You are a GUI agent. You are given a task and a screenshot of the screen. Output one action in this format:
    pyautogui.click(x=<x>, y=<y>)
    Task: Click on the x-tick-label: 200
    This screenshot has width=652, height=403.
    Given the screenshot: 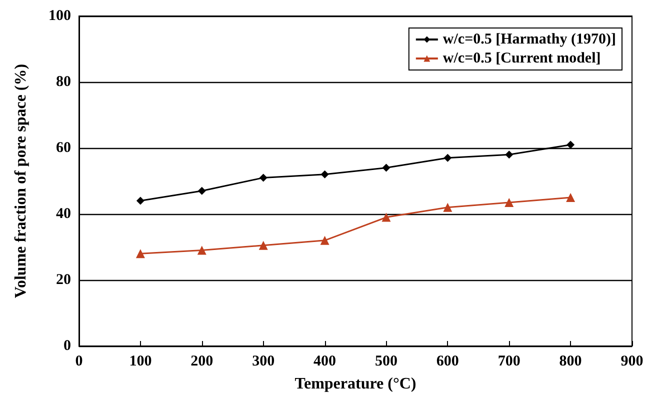 What is the action you would take?
    pyautogui.click(x=202, y=362)
    